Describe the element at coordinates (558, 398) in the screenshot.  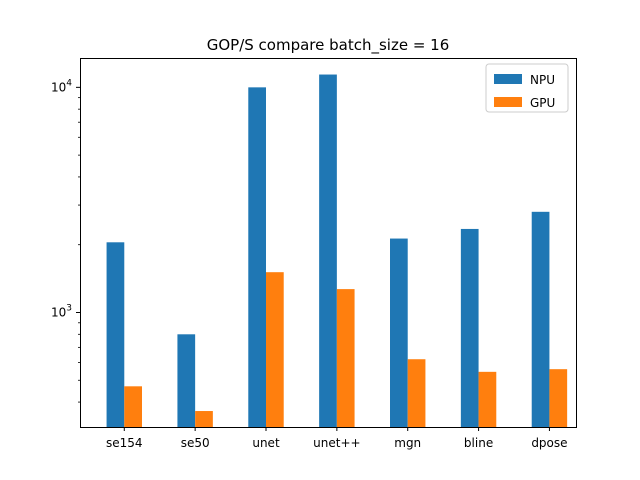
I see `bar-gpu-dpose` at that location.